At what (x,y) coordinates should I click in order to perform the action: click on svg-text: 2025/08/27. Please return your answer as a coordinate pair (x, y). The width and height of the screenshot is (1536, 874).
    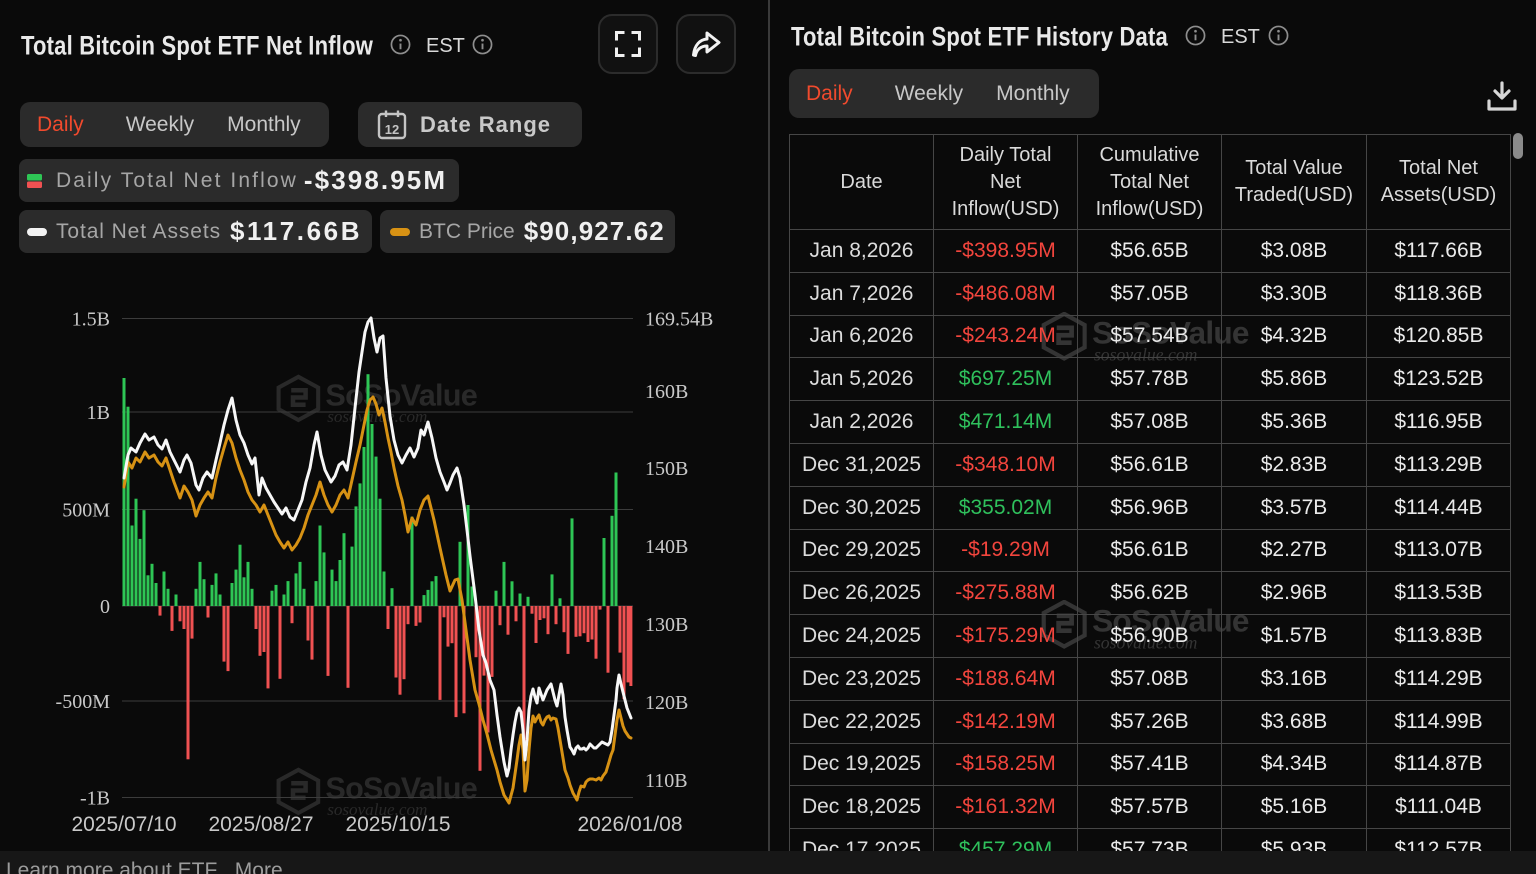
    Looking at the image, I should click on (260, 824).